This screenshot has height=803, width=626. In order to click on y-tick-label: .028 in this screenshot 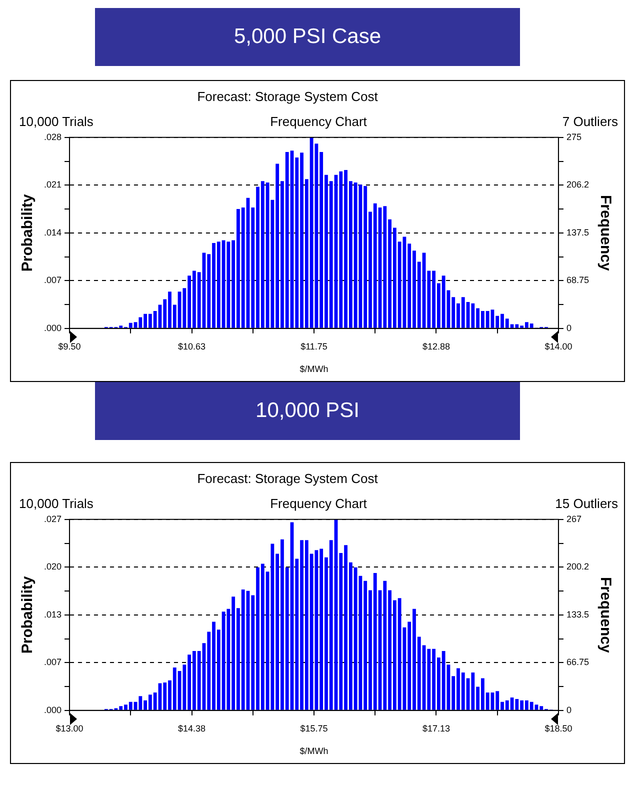, I will do `click(53, 137)`.